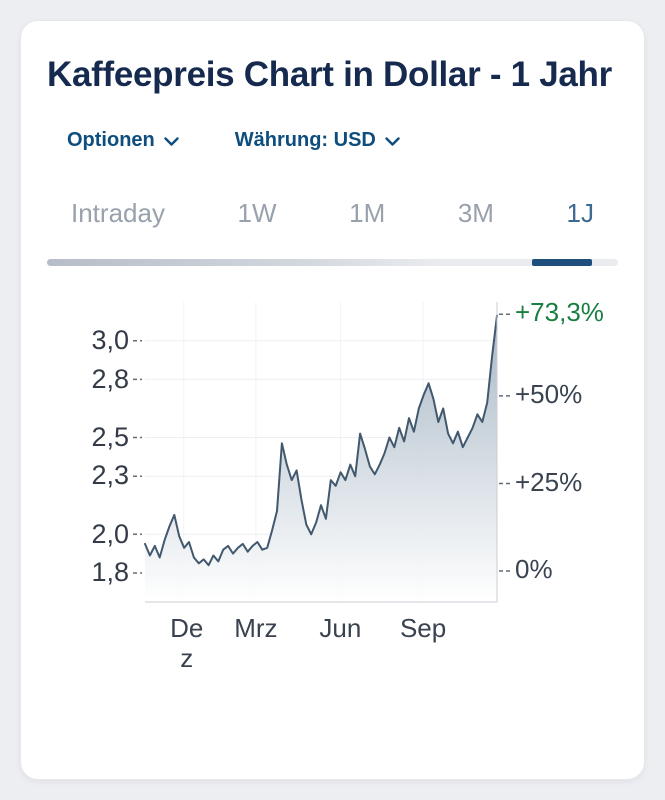  Describe the element at coordinates (475, 213) in the screenshot. I see `tab-3m: 3M` at that location.